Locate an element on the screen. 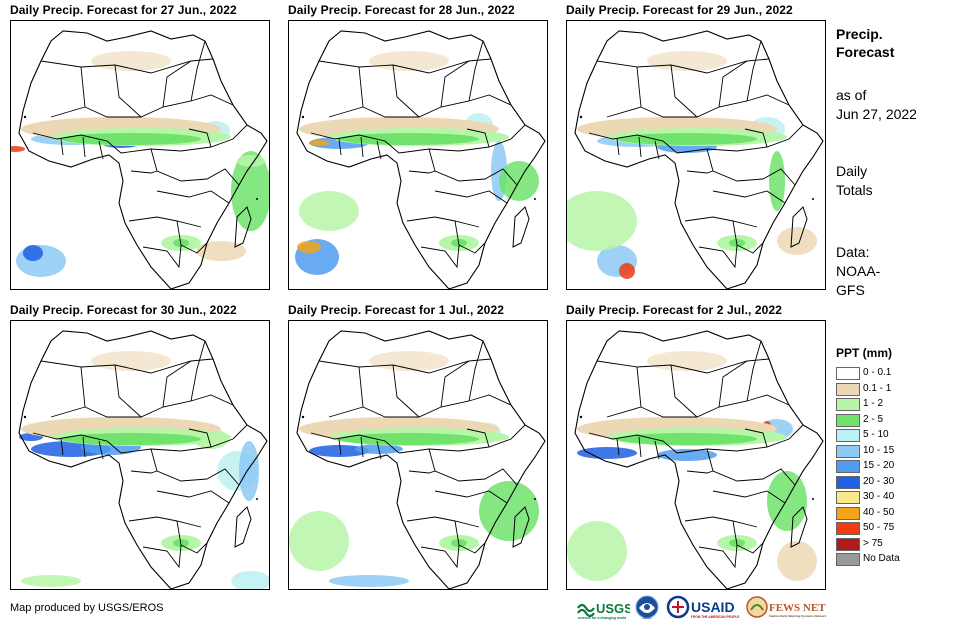  data-source: Data: NOAA- GFS is located at coordinates (858, 271).